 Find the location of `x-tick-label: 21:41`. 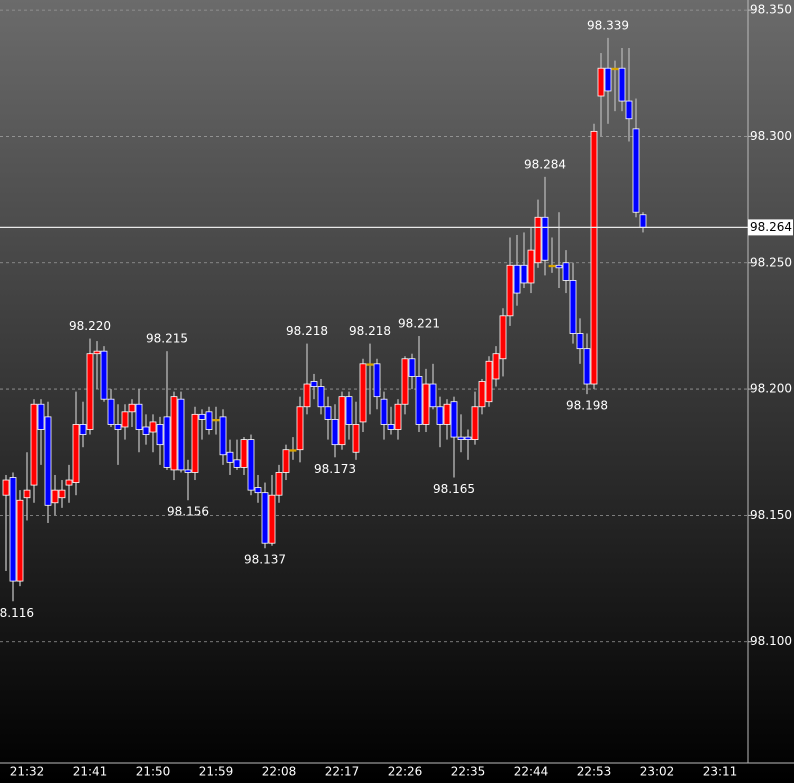

x-tick-label: 21:41 is located at coordinates (90, 772).